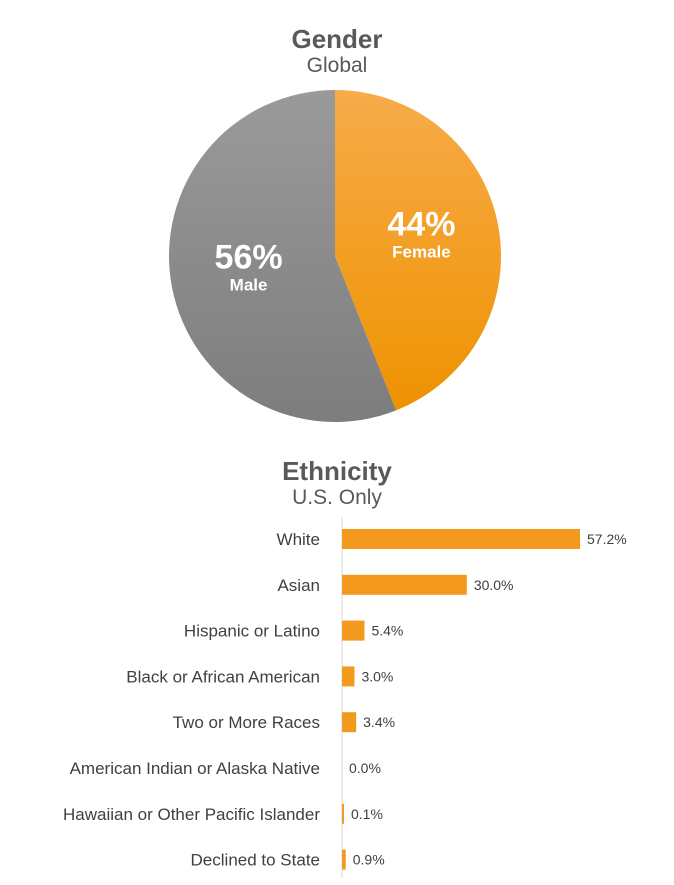  I want to click on bar-value-label: 57.2%, so click(607, 539).